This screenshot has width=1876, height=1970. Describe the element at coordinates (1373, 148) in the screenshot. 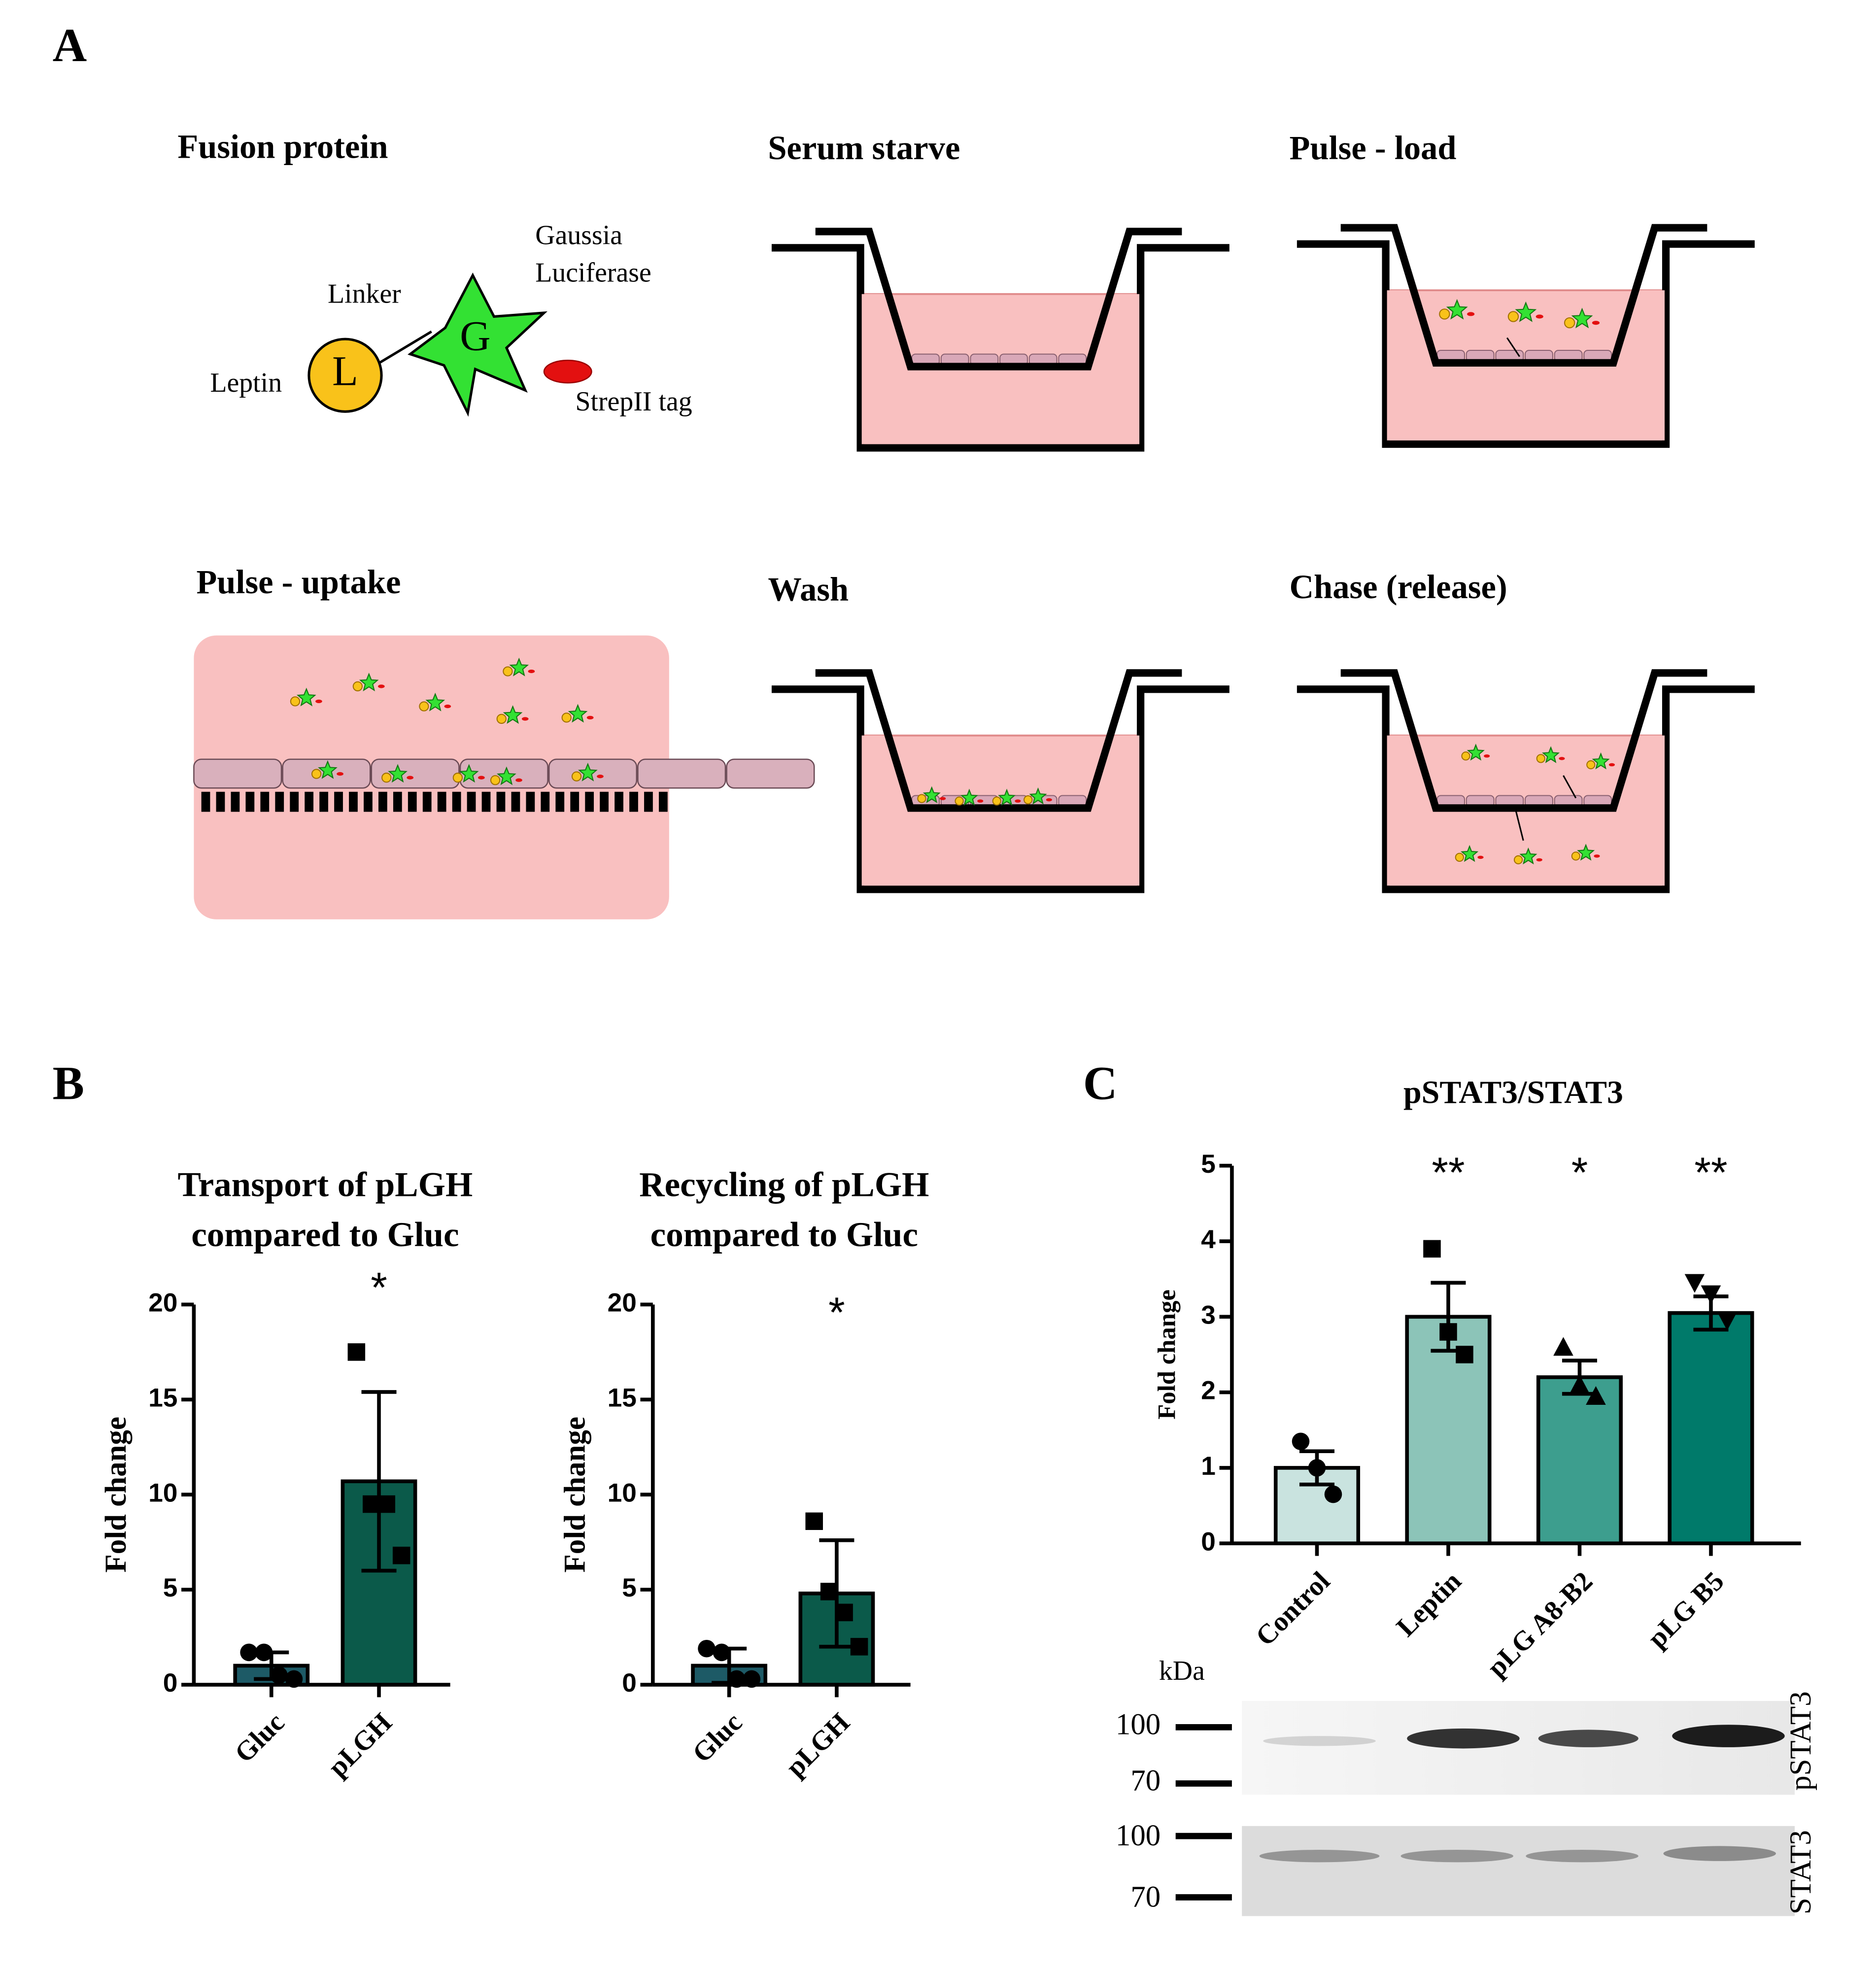

I see `step-title: Pulse - load` at that location.